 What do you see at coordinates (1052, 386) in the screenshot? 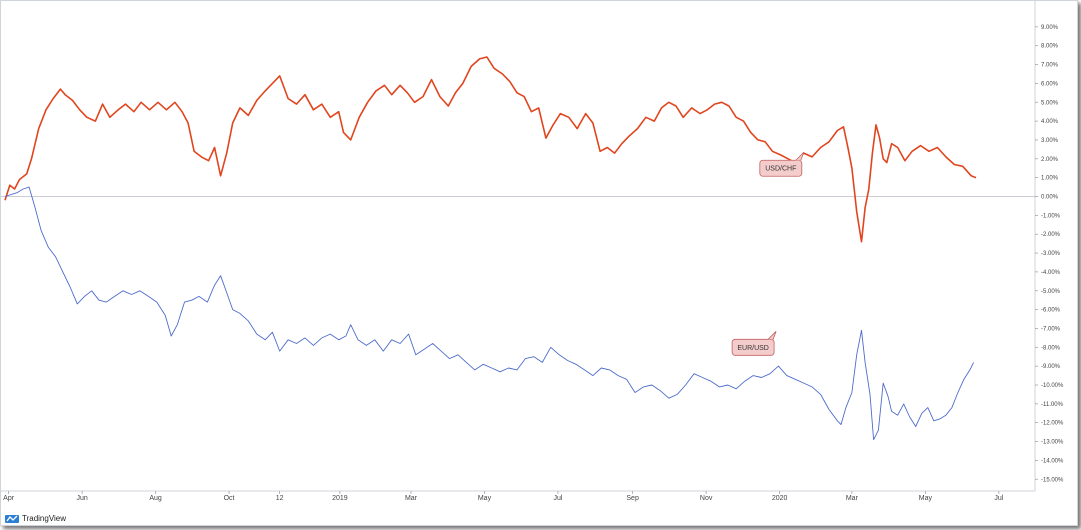
I see `y-tick-label: -10.00%` at bounding box center [1052, 386].